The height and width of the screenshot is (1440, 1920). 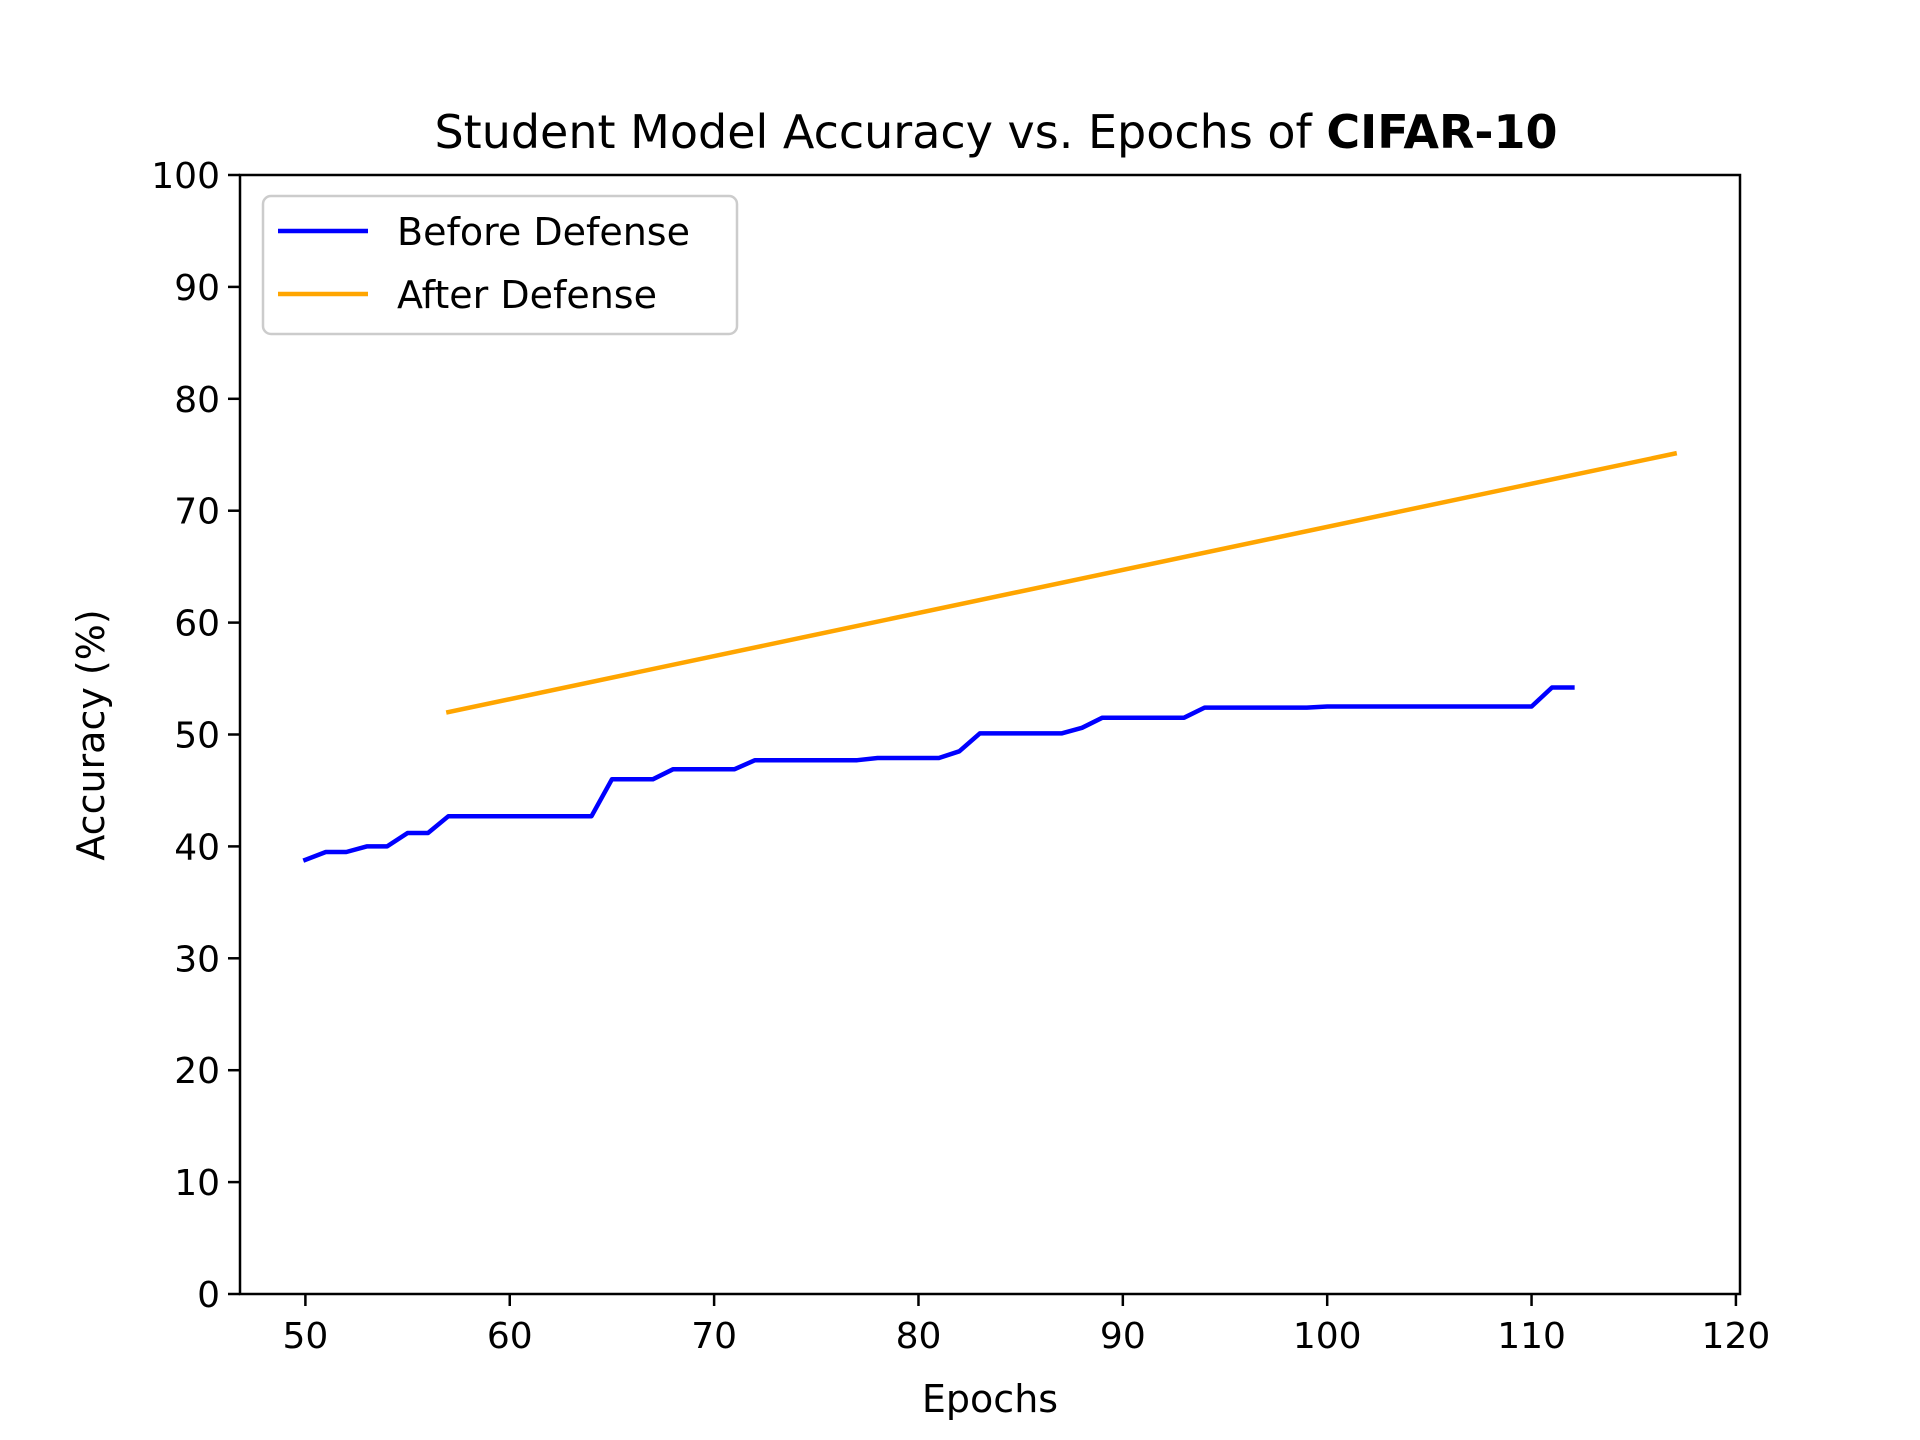 I want to click on x-tick-label: 70, so click(x=714, y=1336).